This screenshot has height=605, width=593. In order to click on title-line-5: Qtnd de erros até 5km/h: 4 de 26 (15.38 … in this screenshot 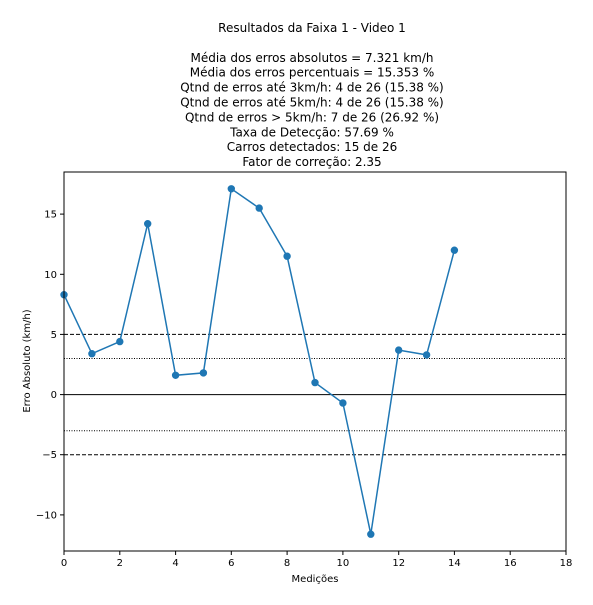, I will do `click(312, 103)`.